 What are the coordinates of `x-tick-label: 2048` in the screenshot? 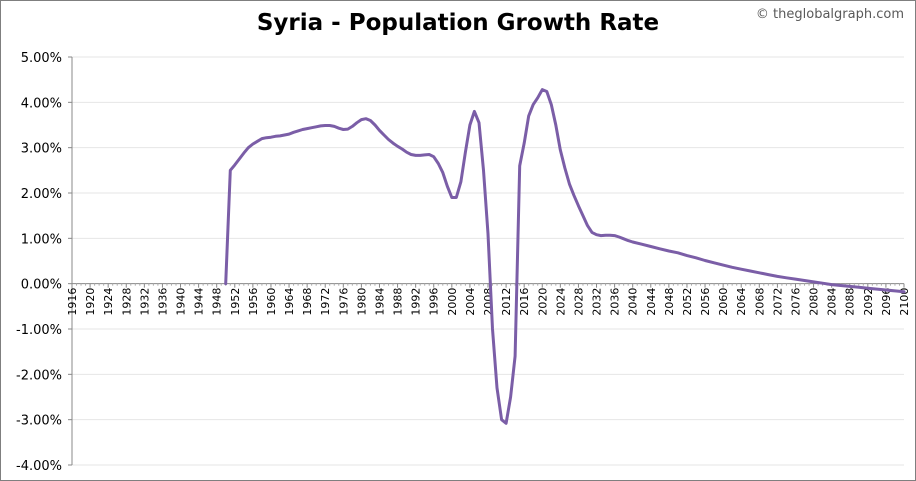 It's located at (669, 302).